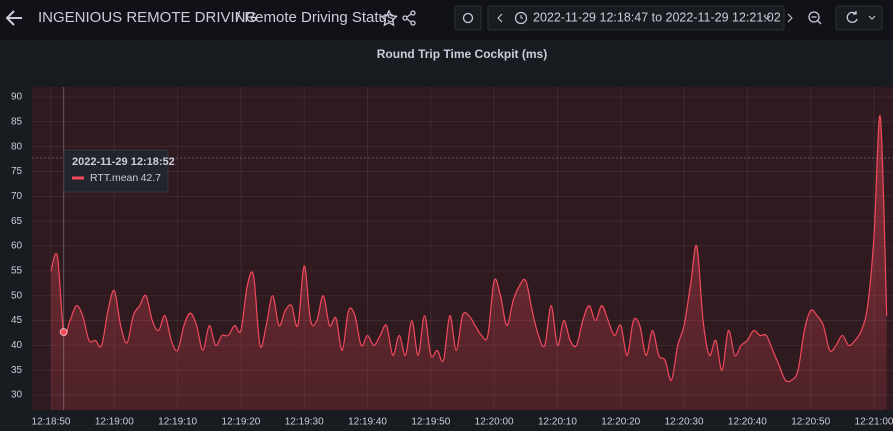 The image size is (893, 431). I want to click on x-tick-label: 12:20:30, so click(684, 422).